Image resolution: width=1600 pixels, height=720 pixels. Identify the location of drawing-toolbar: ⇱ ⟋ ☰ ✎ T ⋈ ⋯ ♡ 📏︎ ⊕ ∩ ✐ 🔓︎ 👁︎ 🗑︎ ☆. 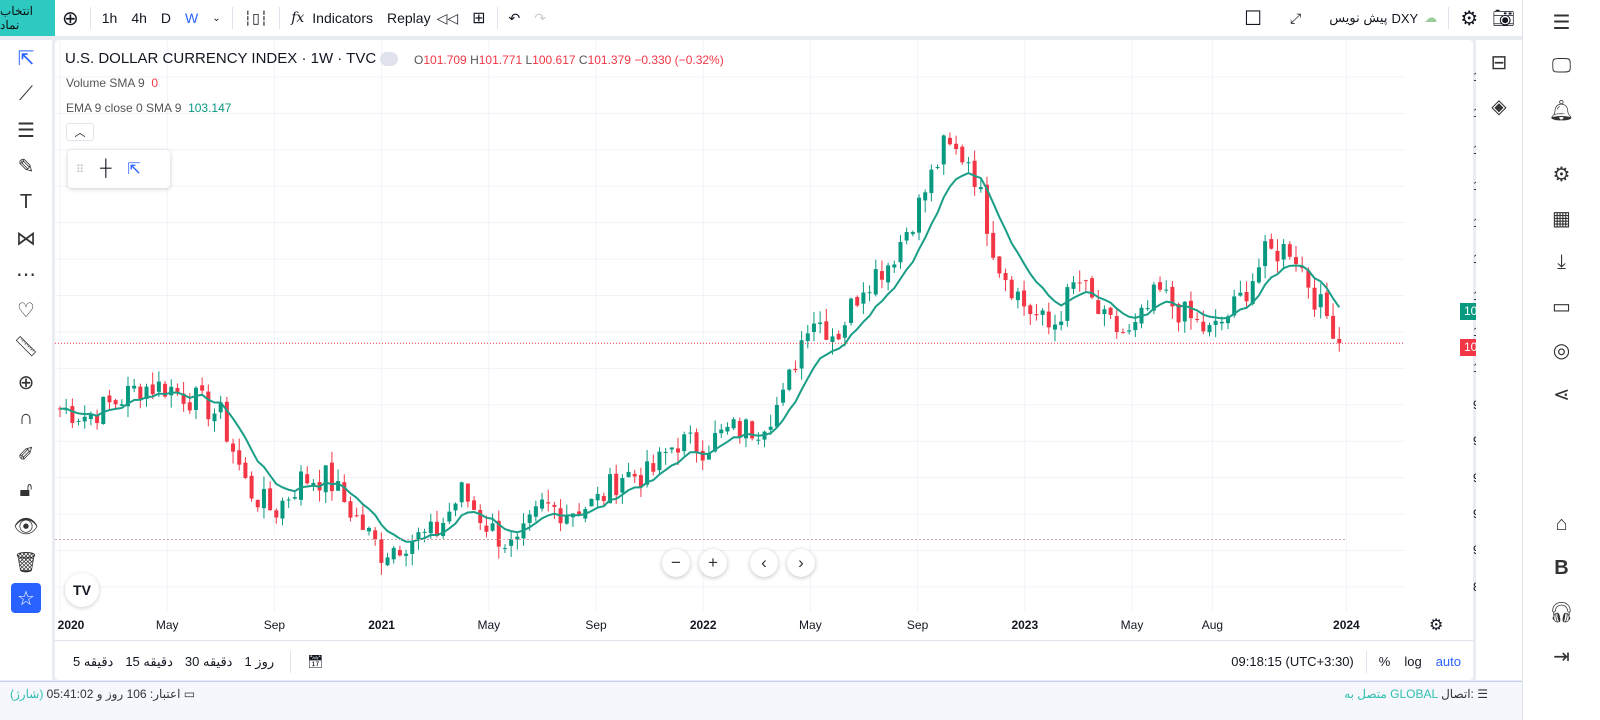
(26, 360).